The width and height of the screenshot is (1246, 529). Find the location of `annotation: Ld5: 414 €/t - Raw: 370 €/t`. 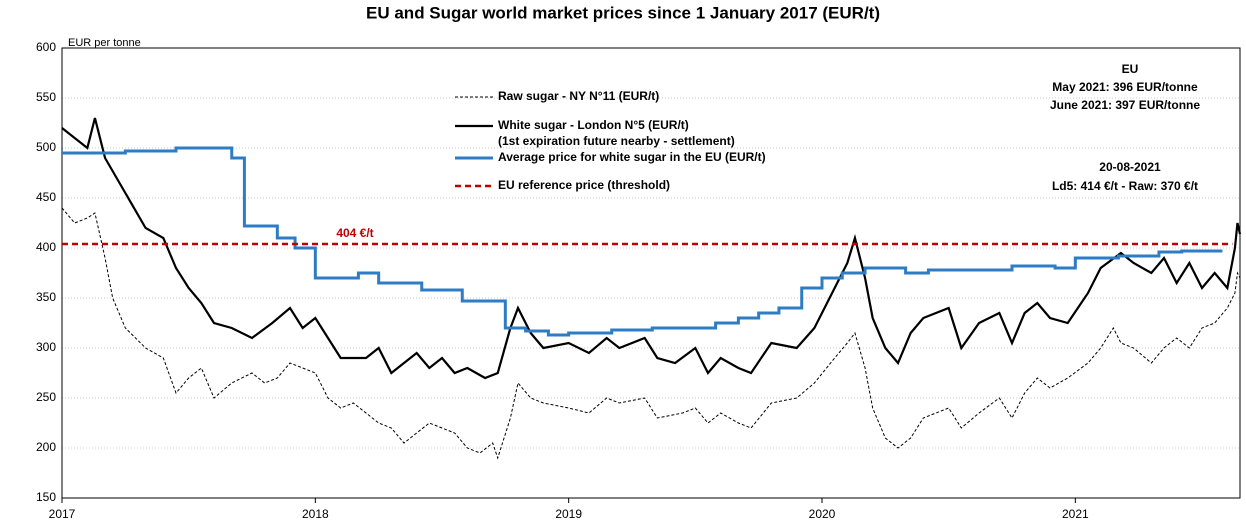

annotation: Ld5: 414 €/t - Raw: 370 €/t is located at coordinates (1125, 186).